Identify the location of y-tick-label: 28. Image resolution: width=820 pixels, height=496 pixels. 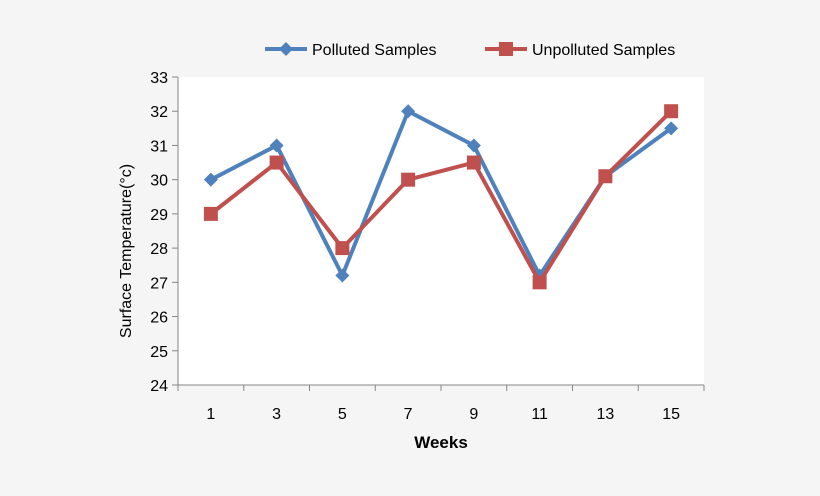
(159, 249).